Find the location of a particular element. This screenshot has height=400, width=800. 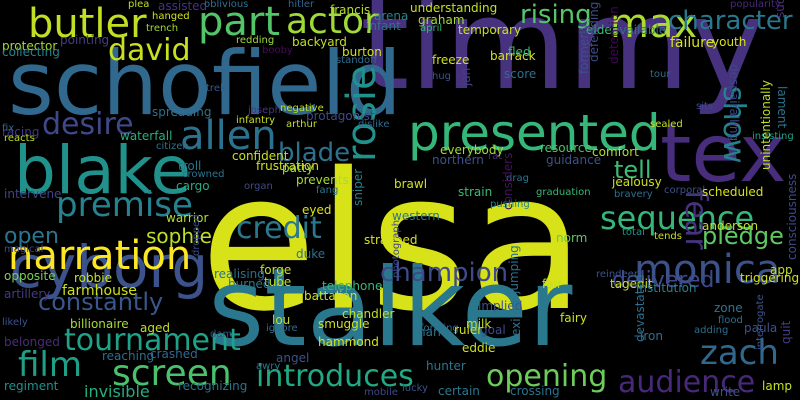

word-hitler: hitler is located at coordinates (301, 5).